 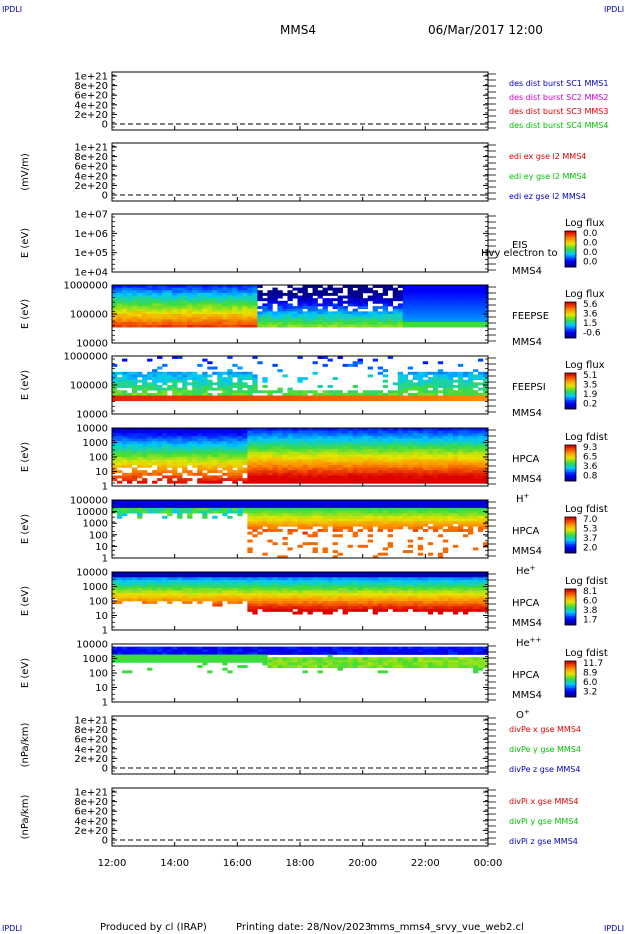 What do you see at coordinates (590, 530) in the screenshot?
I see `colorbar-tick-label: 5.3` at bounding box center [590, 530].